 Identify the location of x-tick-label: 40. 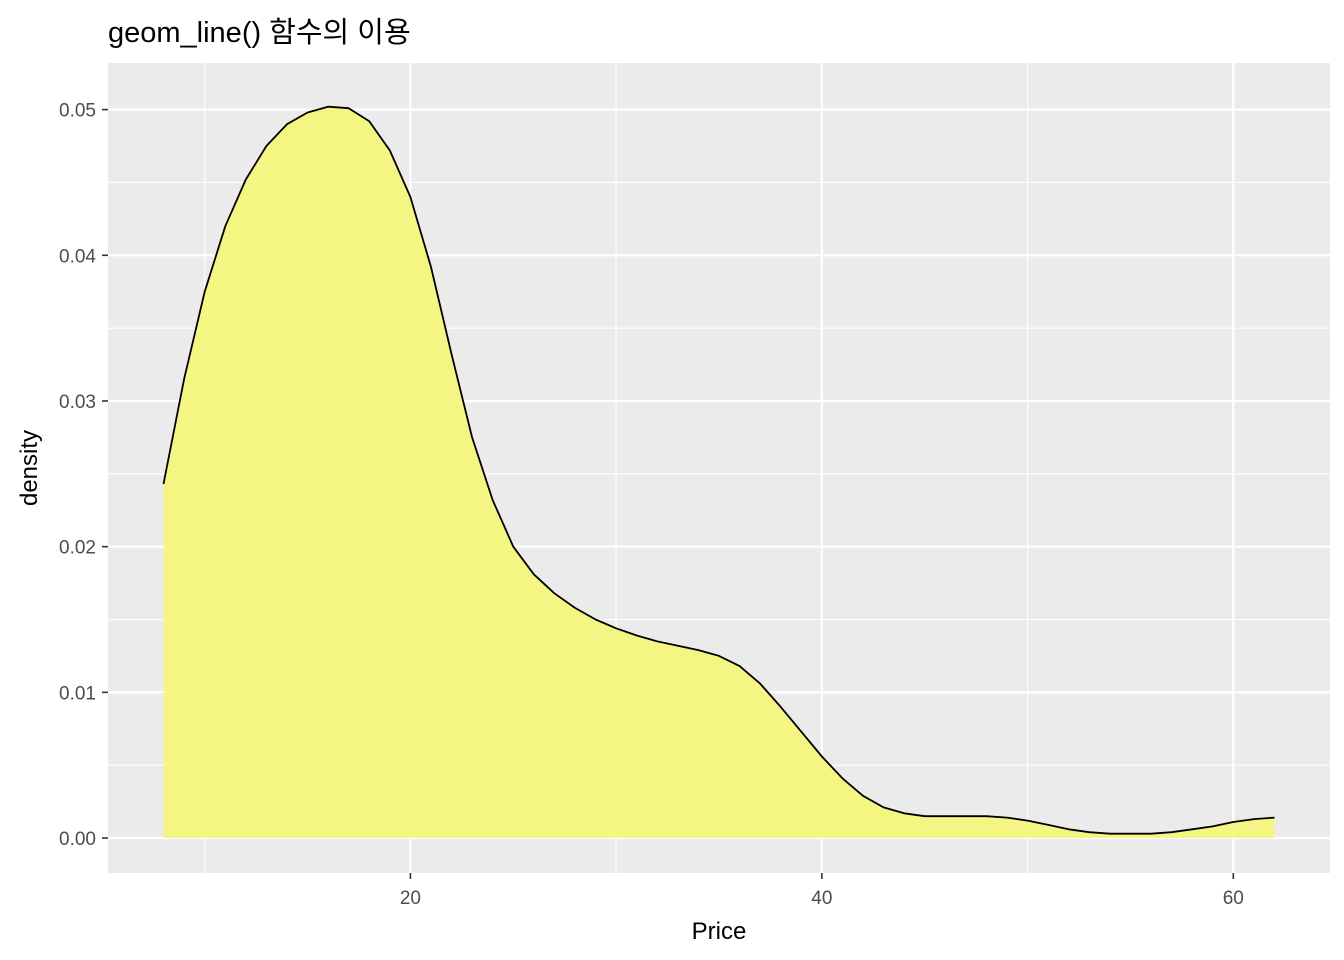
(821, 898).